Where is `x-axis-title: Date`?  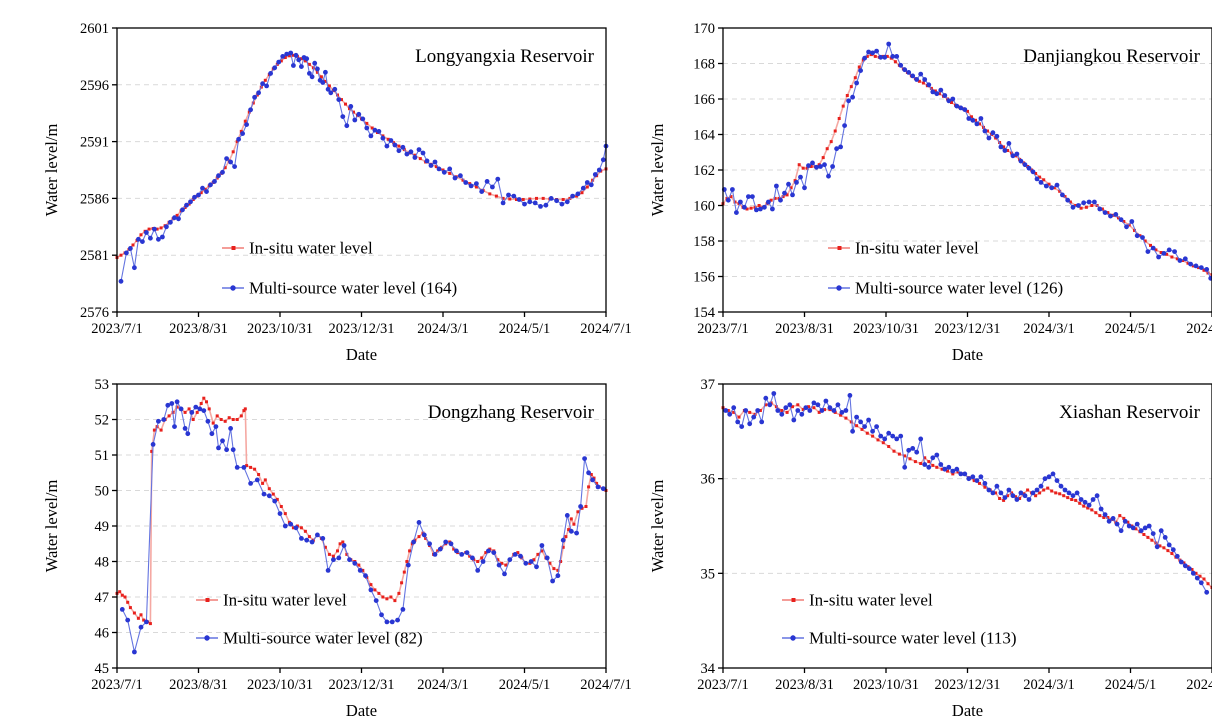
x-axis-title: Date is located at coordinates (361, 354).